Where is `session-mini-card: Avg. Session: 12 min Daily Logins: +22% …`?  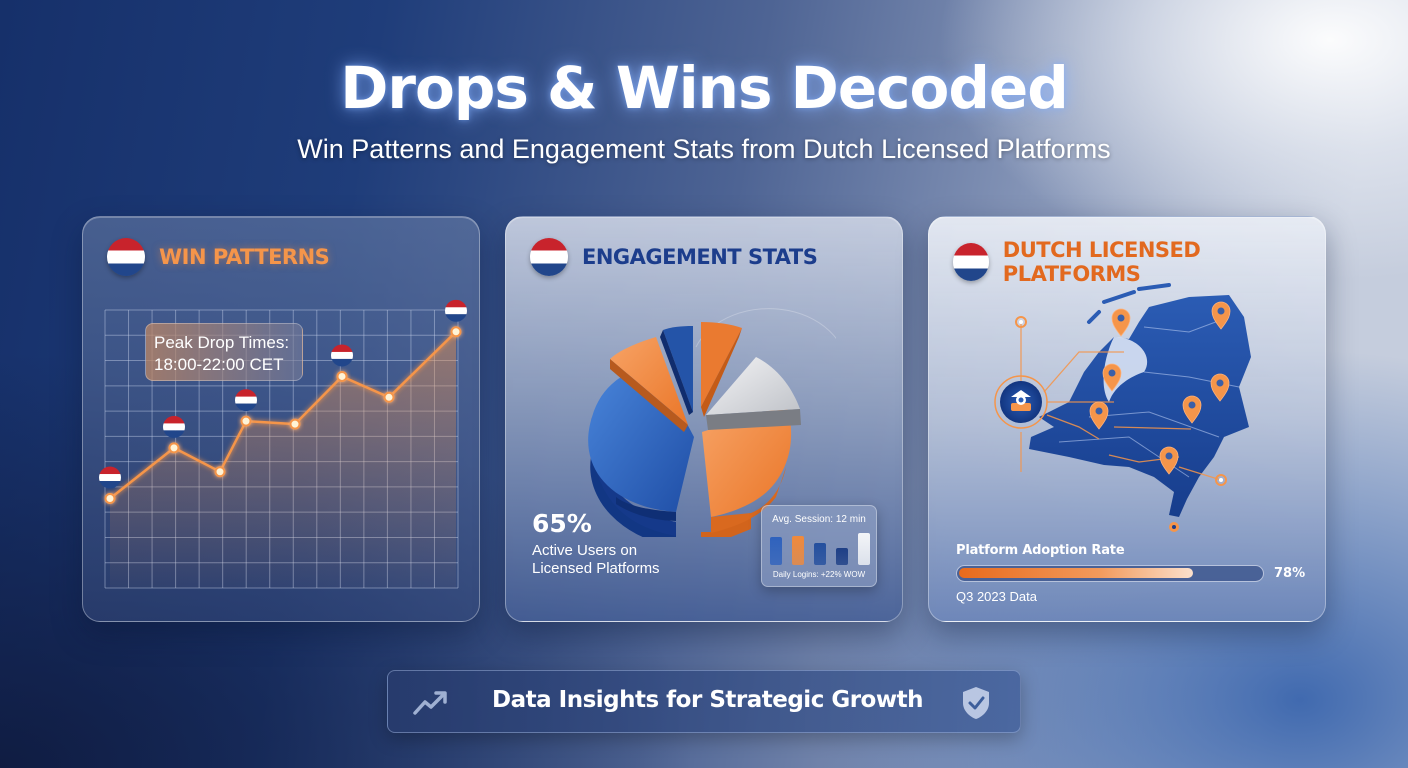 session-mini-card: Avg. Session: 12 min Daily Logins: +22% … is located at coordinates (819, 546).